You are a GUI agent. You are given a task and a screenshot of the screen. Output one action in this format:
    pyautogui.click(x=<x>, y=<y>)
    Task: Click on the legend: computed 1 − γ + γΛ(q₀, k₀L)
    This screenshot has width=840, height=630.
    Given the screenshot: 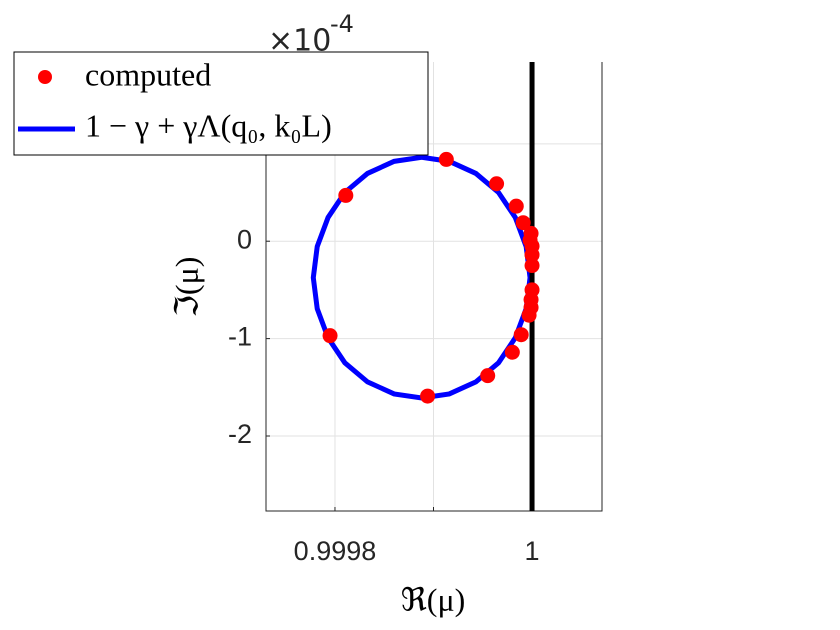 What is the action you would take?
    pyautogui.click(x=221, y=103)
    